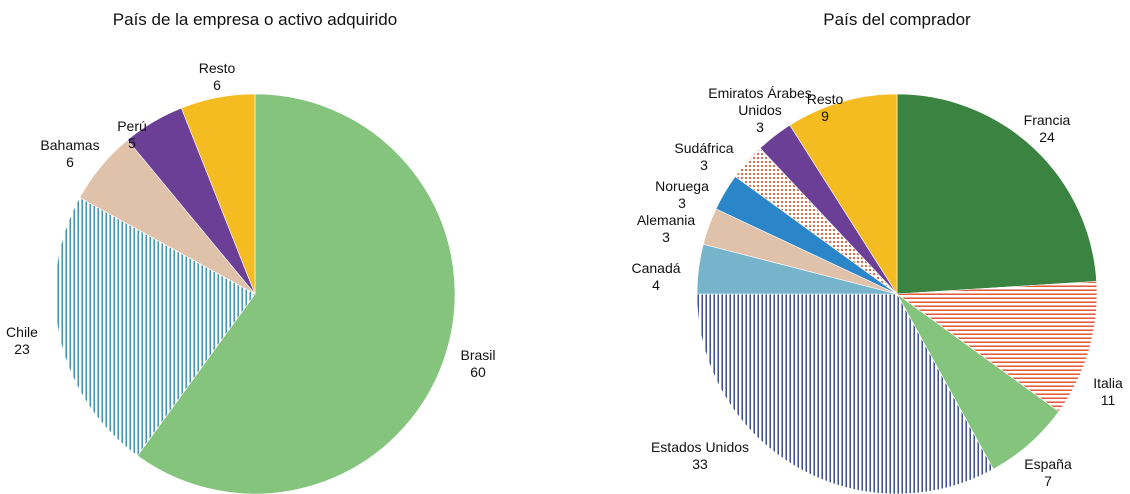 The image size is (1130, 494). Describe the element at coordinates (760, 101) in the screenshot. I see `slice-name: Emiratos Árabes Unidos` at that location.